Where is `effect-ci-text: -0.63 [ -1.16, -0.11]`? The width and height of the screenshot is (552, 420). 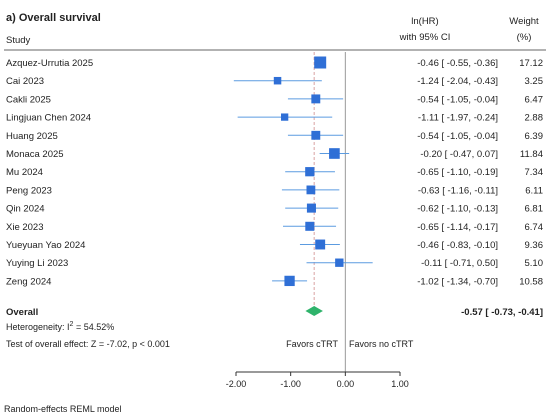
effect-ci-text: -0.63 [ -1.16, -0.11] is located at coordinates (458, 190).